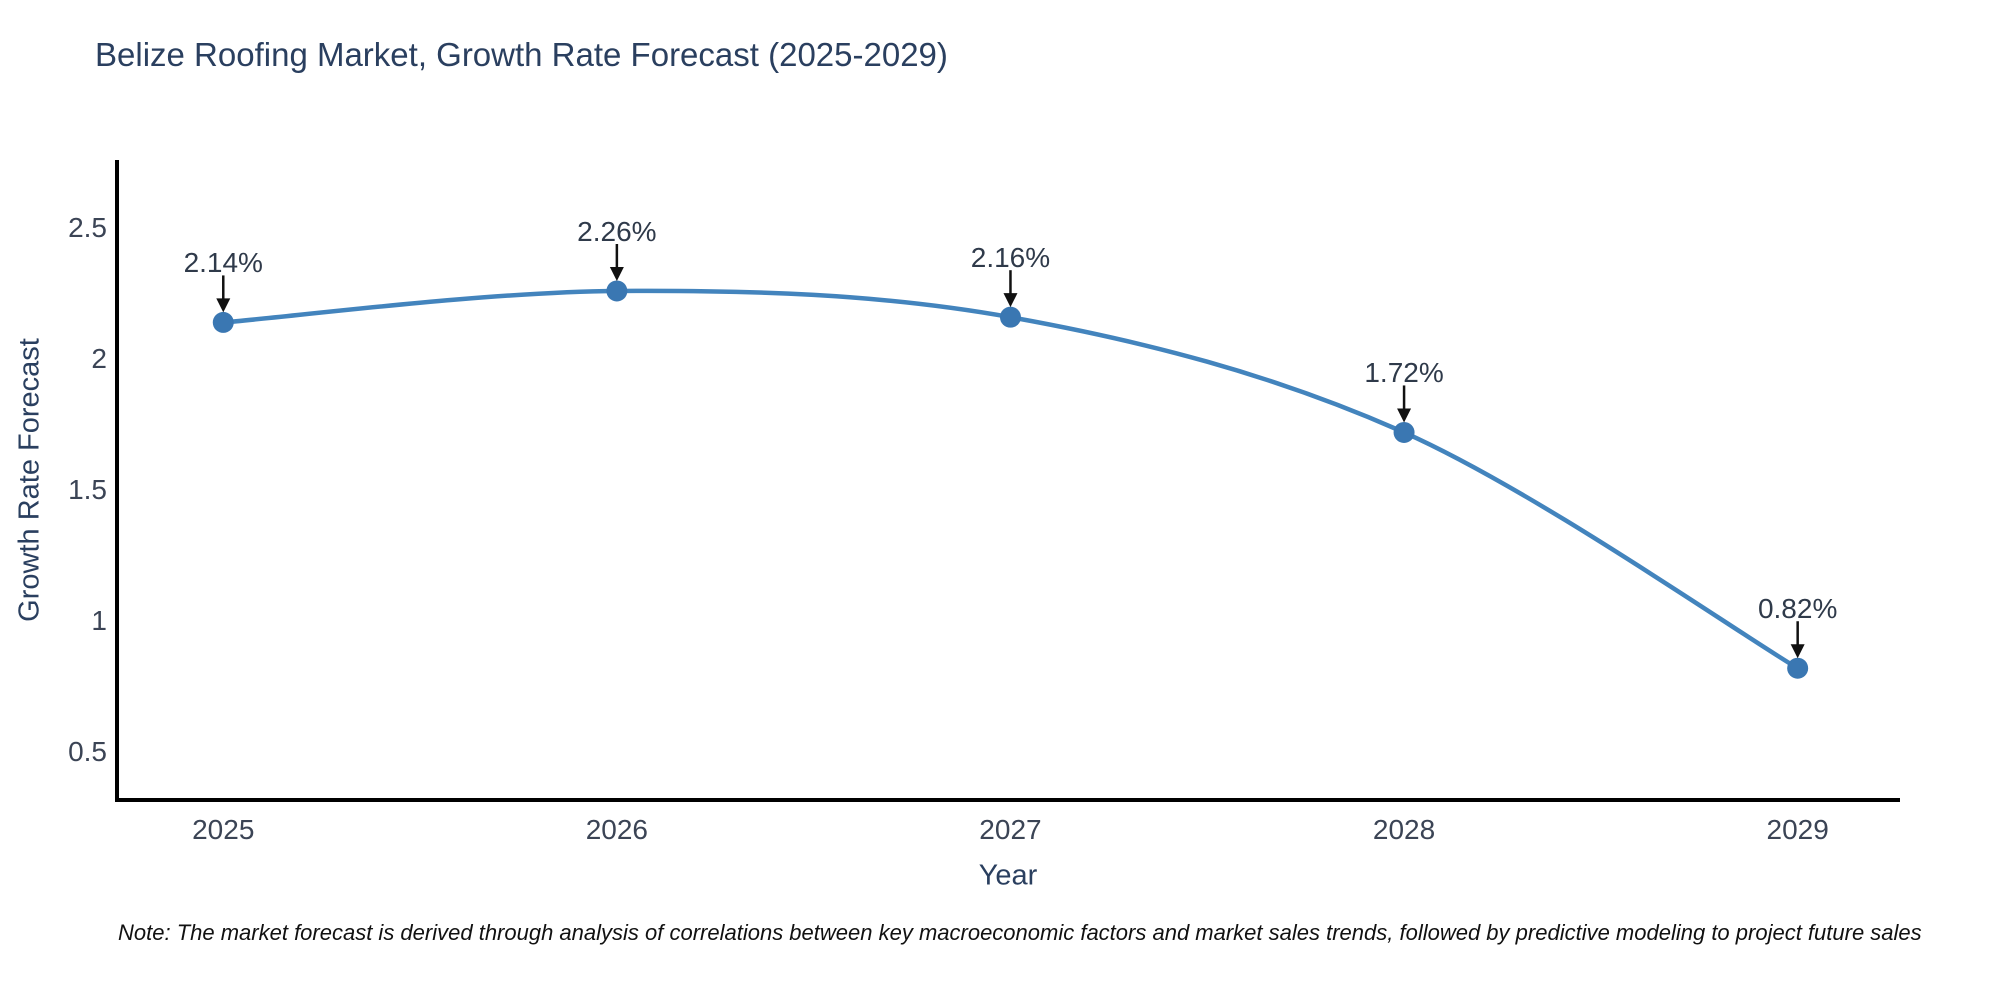  I want to click on y-tick-label: 2, so click(99, 359).